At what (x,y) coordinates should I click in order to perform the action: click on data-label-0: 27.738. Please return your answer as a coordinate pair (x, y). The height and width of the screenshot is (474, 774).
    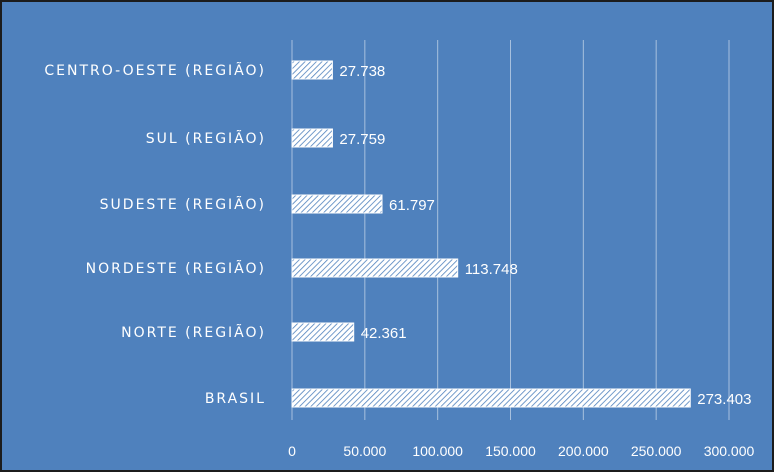
    Looking at the image, I should click on (362, 71).